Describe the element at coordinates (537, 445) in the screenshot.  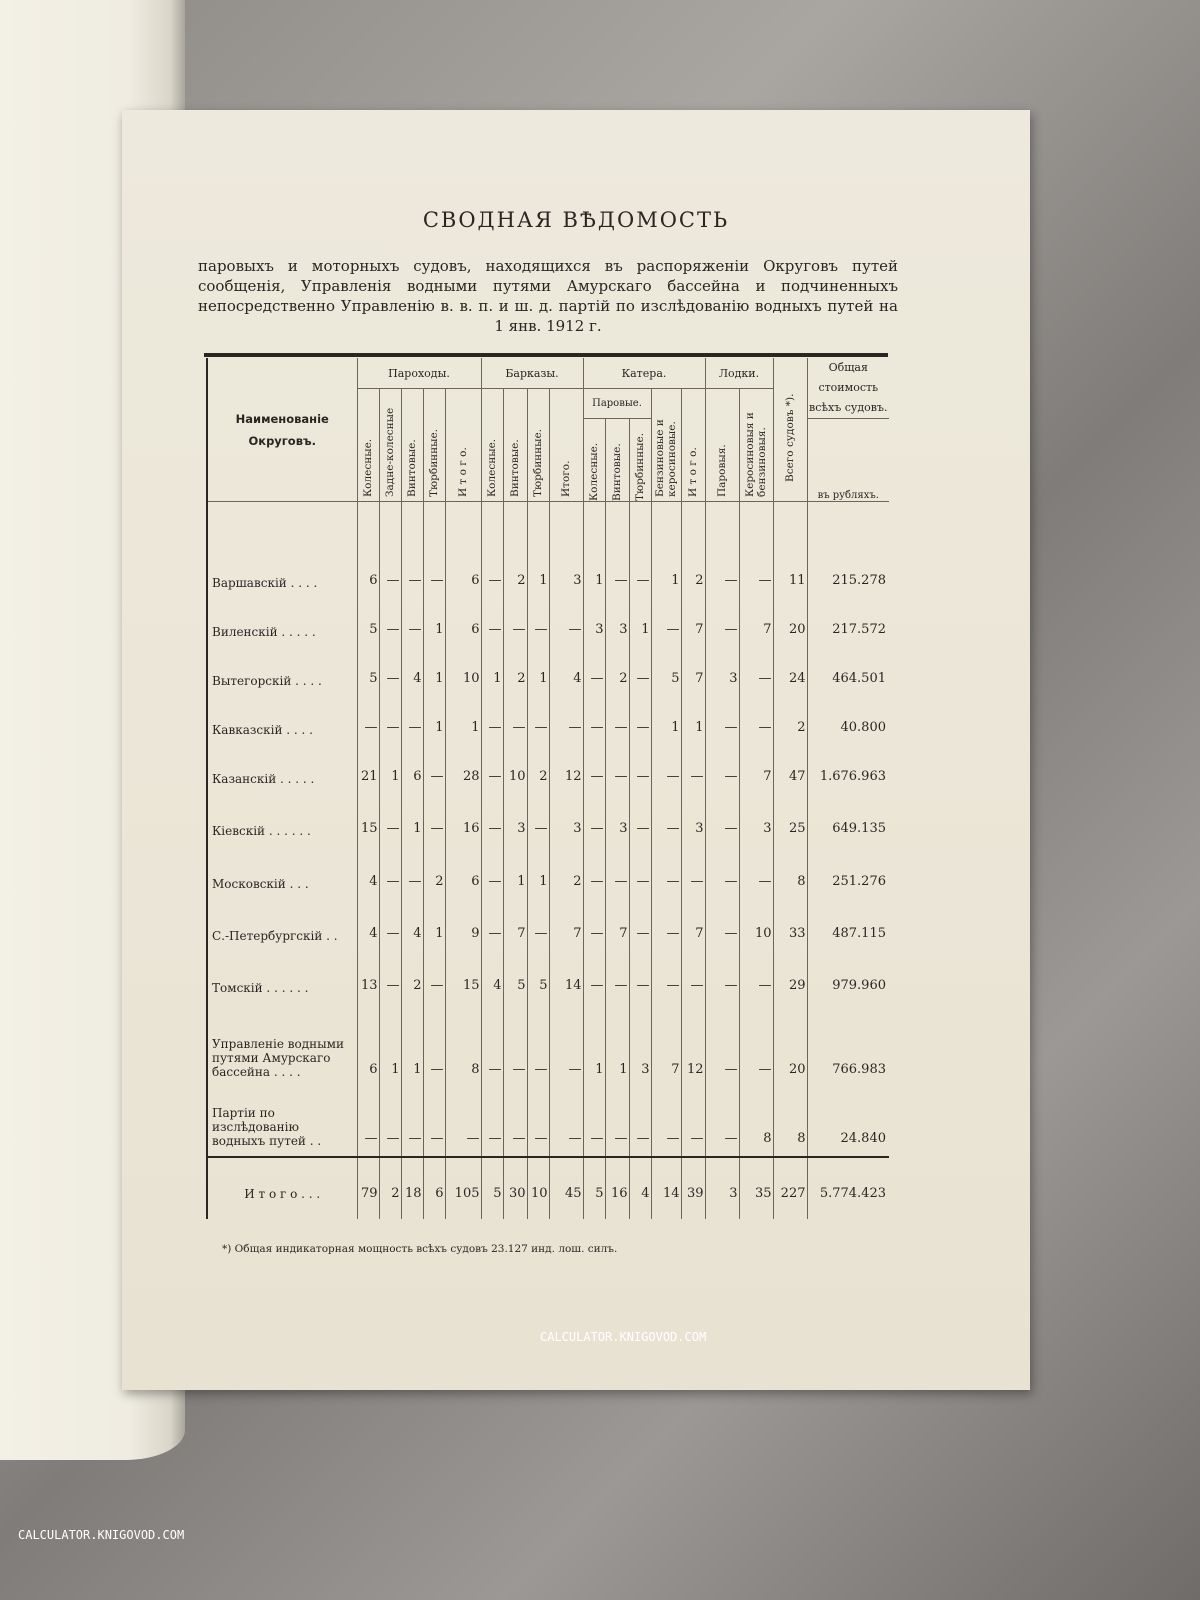
I see `col-header-7: Тюрбинные.` at that location.